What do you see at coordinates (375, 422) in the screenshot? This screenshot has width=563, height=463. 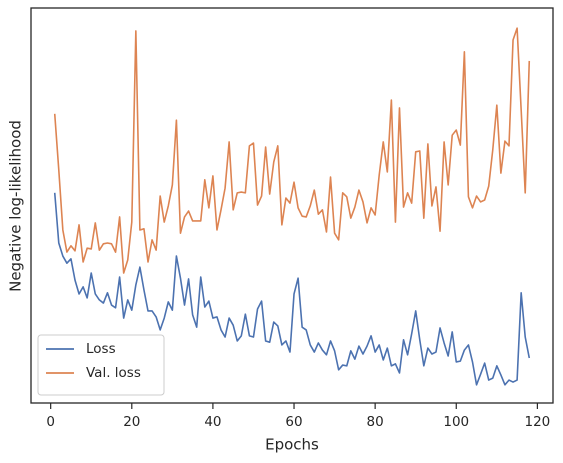 I see `x-tick-label: 80` at bounding box center [375, 422].